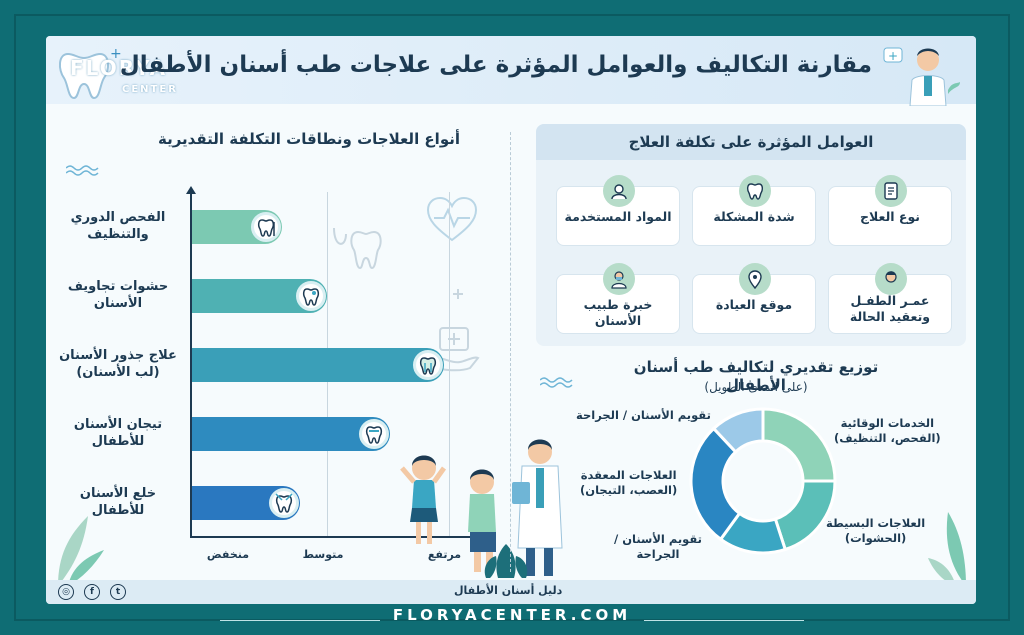  I want to click on donut-label-line: تقويم الأسنان / الجراحة, so click(643, 415).